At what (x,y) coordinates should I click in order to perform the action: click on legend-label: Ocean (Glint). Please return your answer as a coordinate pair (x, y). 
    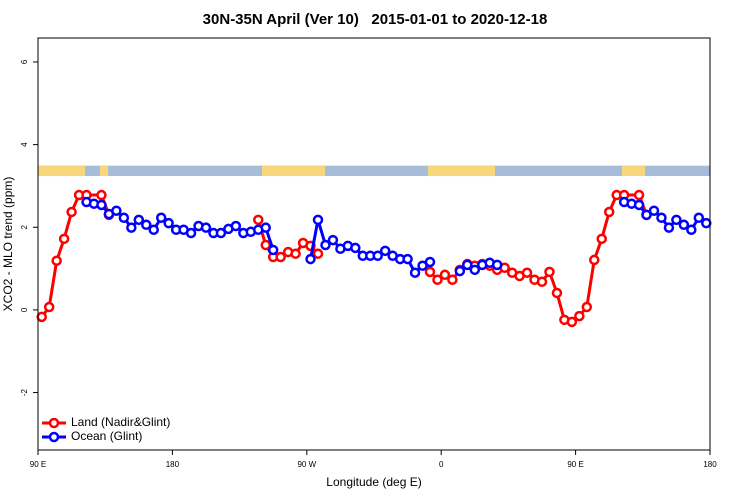
    Looking at the image, I should click on (106, 436).